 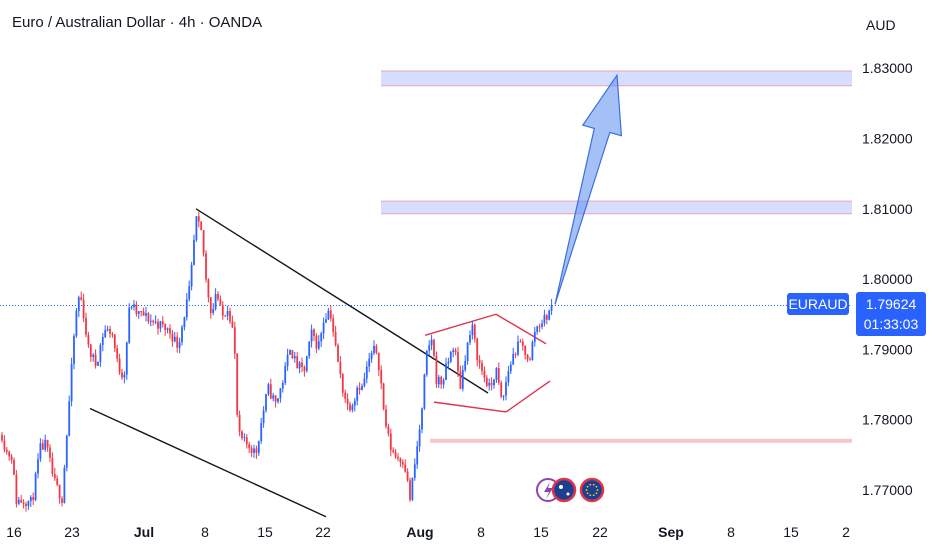 What do you see at coordinates (891, 304) in the screenshot?
I see `last-price: 1.79624` at bounding box center [891, 304].